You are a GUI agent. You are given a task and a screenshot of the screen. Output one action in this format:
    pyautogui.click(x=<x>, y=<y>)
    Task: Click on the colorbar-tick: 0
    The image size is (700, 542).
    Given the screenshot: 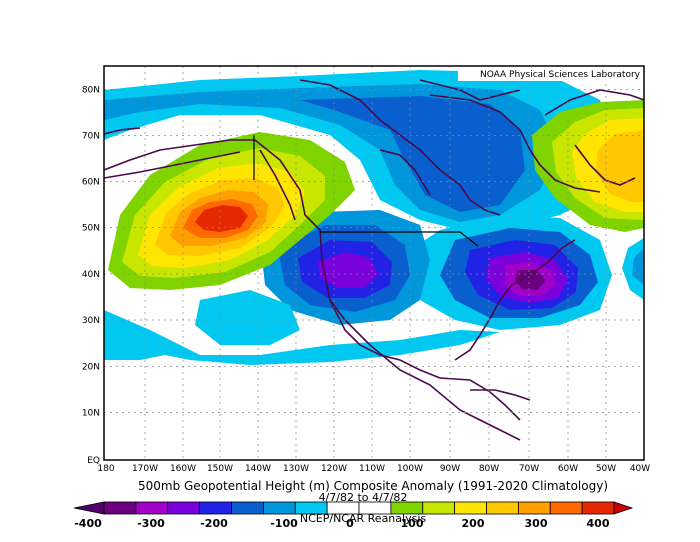 What is the action you would take?
    pyautogui.click(x=350, y=523)
    